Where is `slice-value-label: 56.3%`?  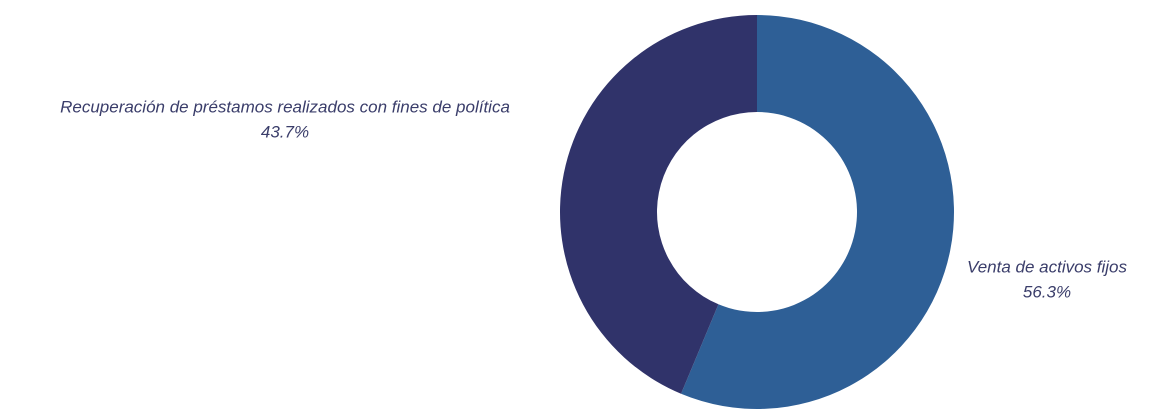
slice-value-label: 56.3% is located at coordinates (1047, 291).